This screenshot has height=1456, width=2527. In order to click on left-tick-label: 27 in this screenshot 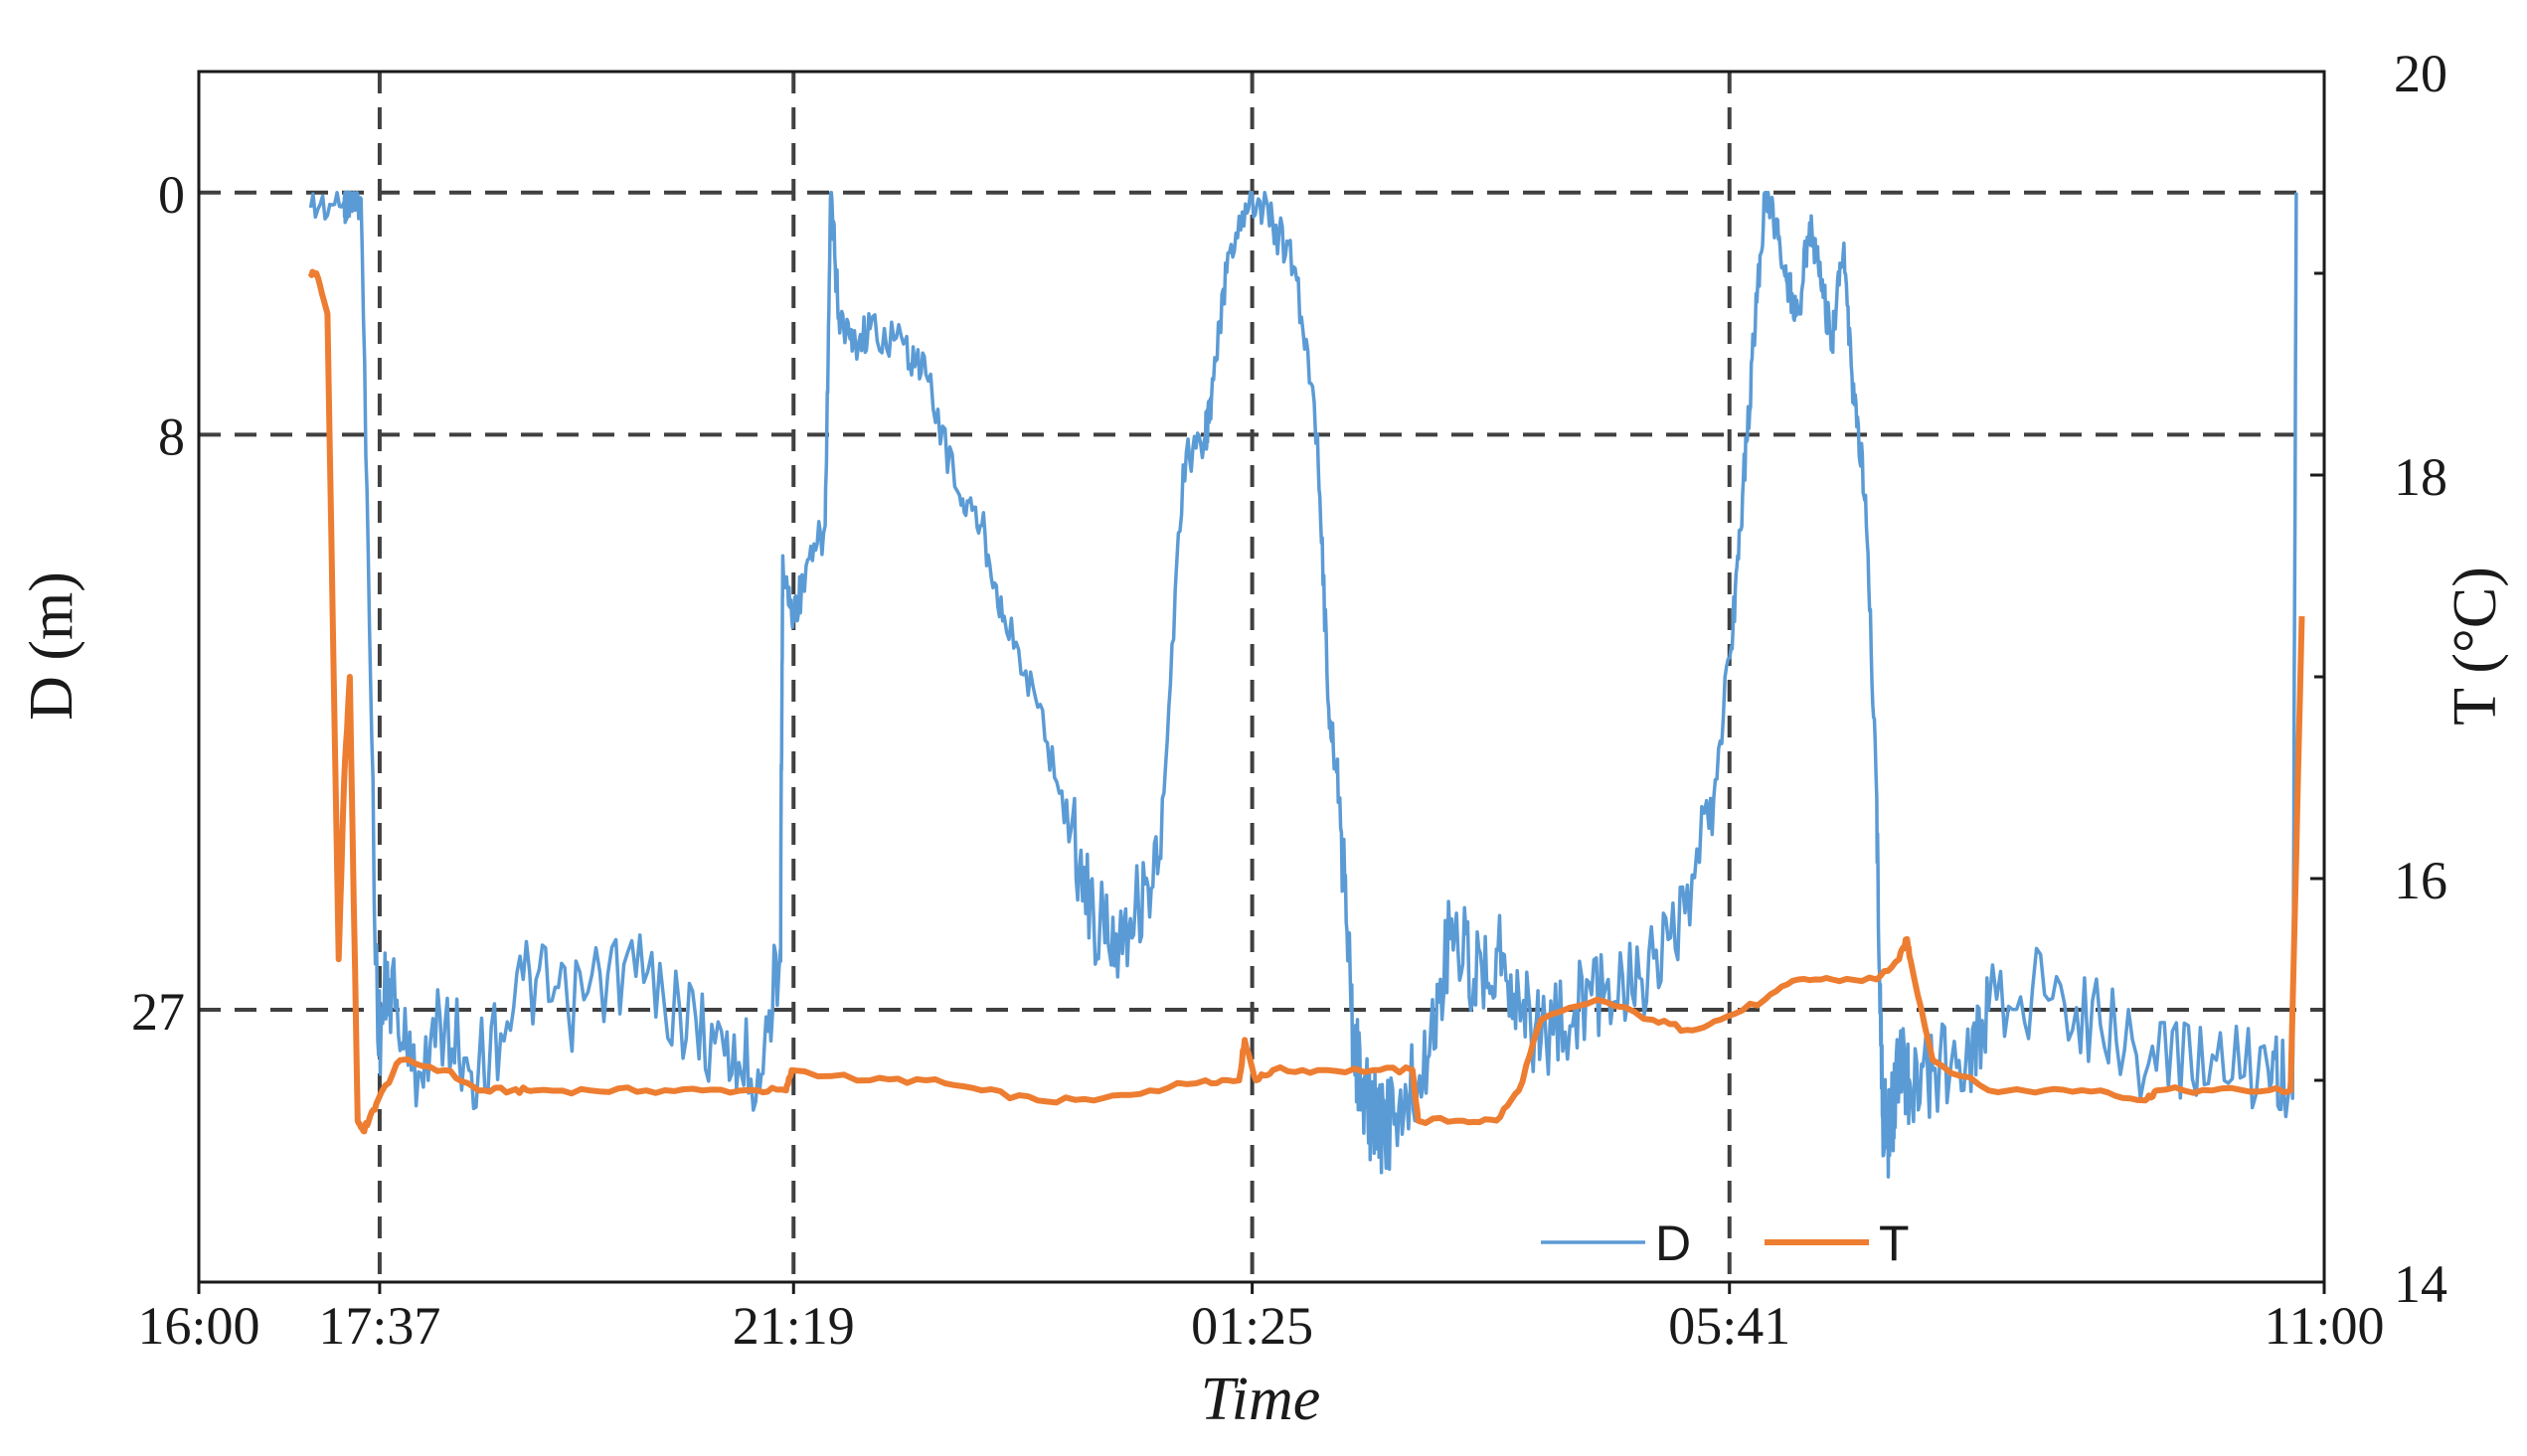, I will do `click(158, 1012)`.